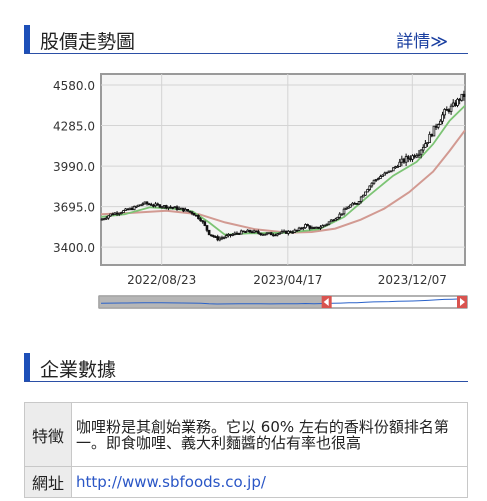  Describe the element at coordinates (412, 280) in the screenshot. I see `x-tick-label: 2023/12/07` at that location.